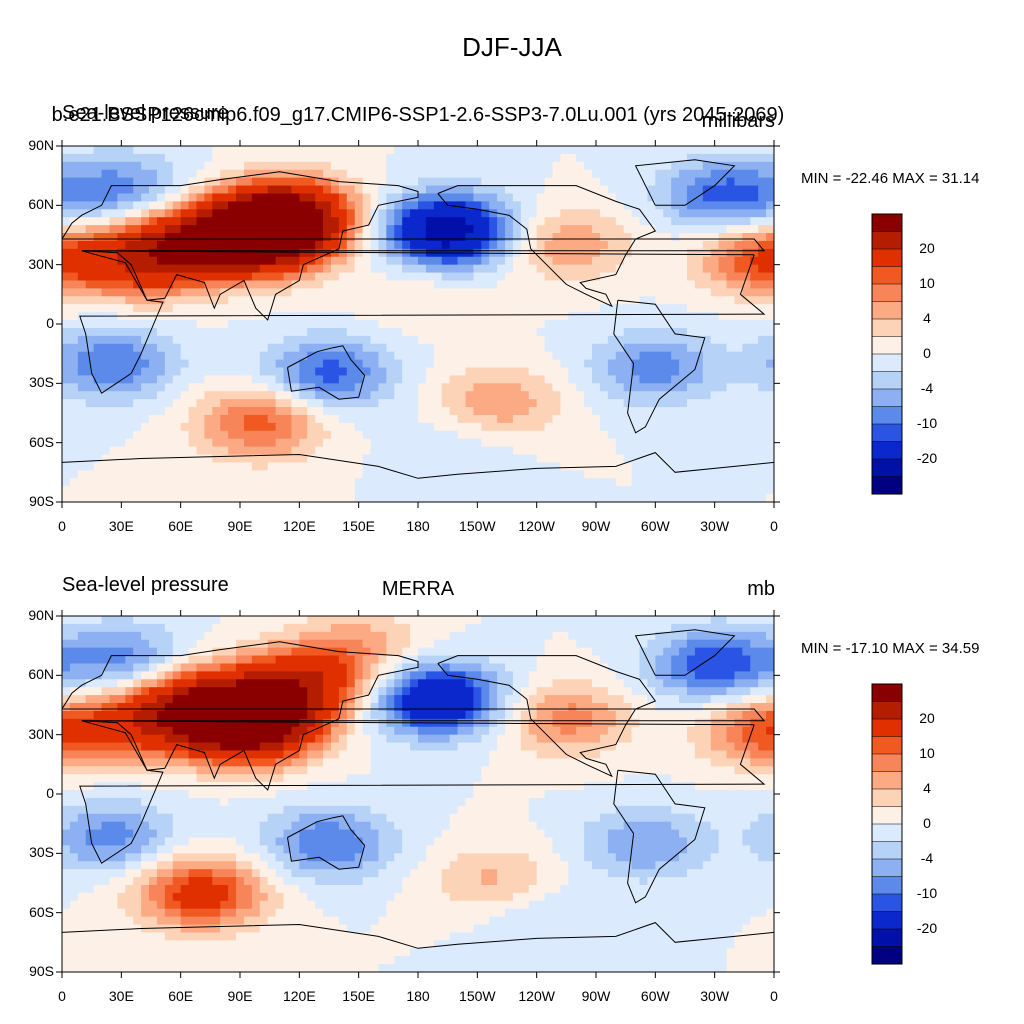 This screenshot has width=1024, height=1024. What do you see at coordinates (181, 526) in the screenshot?
I see `lon-label: 60E` at bounding box center [181, 526].